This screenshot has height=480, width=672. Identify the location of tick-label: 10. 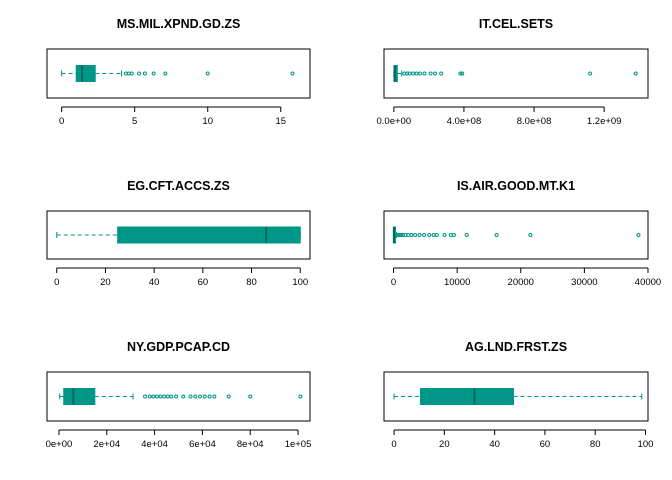
(207, 121).